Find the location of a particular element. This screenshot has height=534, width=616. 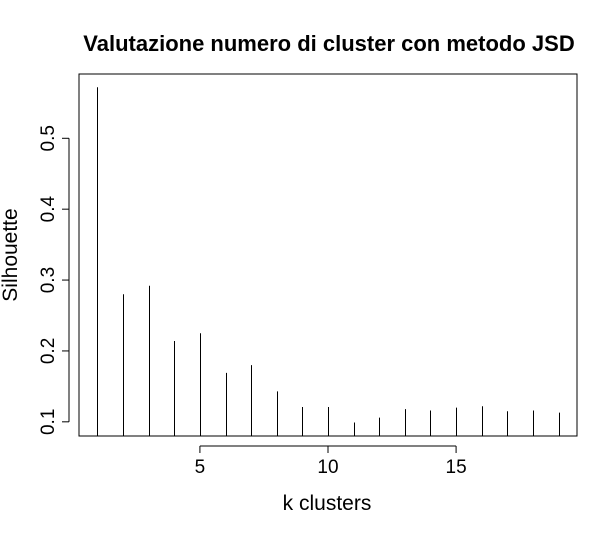

y-axis: 0.1 0.2 0.3 0.4 0.5 is located at coordinates (54, 280).